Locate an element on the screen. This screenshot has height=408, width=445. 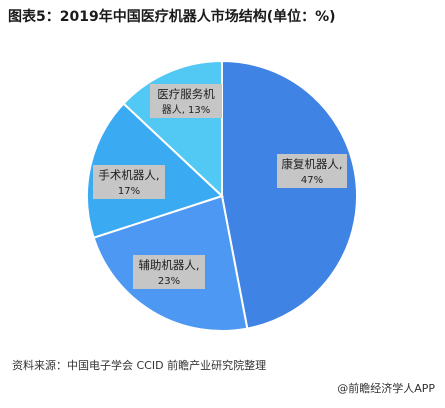
slice-label-text-3-0: 医疗服务机 is located at coordinates (186, 94).